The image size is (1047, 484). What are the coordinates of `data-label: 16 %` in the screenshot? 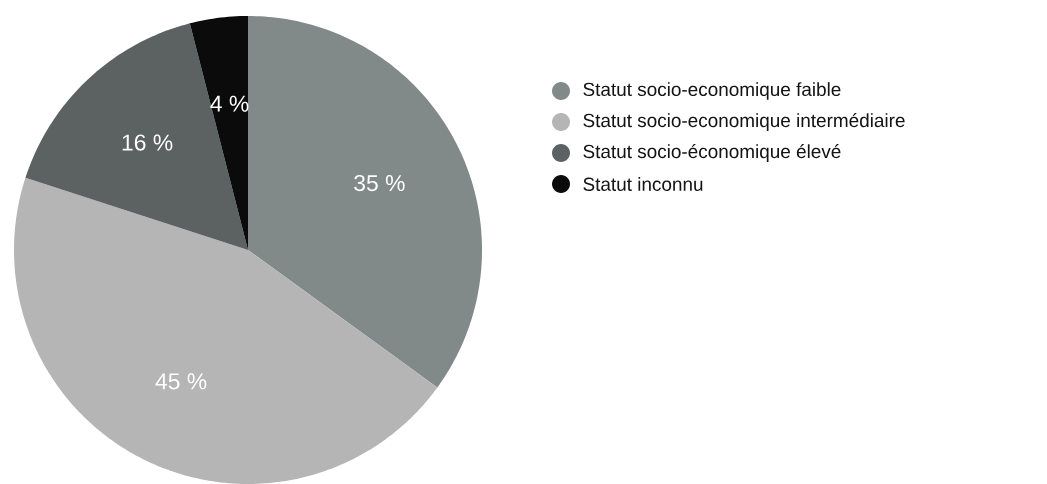 It's located at (147, 142).